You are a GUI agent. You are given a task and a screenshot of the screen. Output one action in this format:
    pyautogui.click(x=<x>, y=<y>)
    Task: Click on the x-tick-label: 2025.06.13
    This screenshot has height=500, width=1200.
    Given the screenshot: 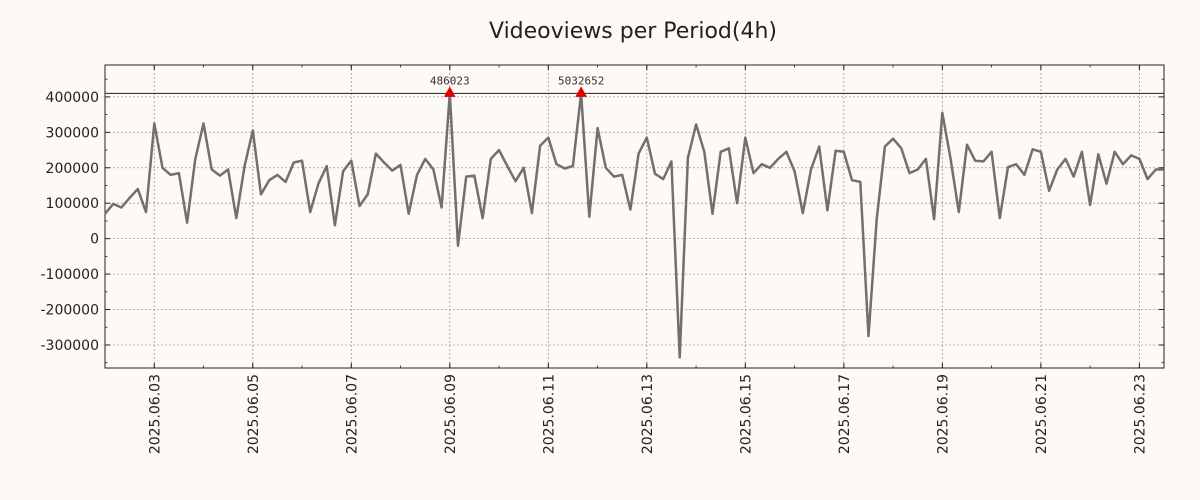 What is the action you would take?
    pyautogui.click(x=648, y=414)
    